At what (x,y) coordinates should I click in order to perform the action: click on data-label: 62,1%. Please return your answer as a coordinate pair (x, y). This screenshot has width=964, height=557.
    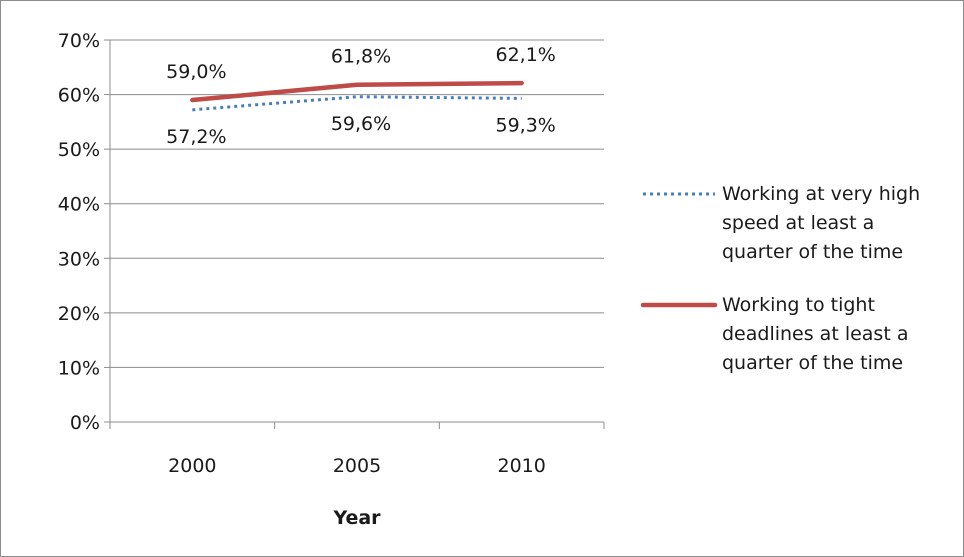
    Looking at the image, I should click on (525, 55).